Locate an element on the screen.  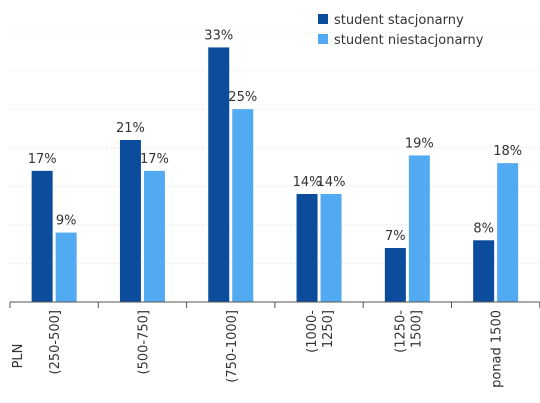
category-label: ponad 1500 is located at coordinates (497, 349).